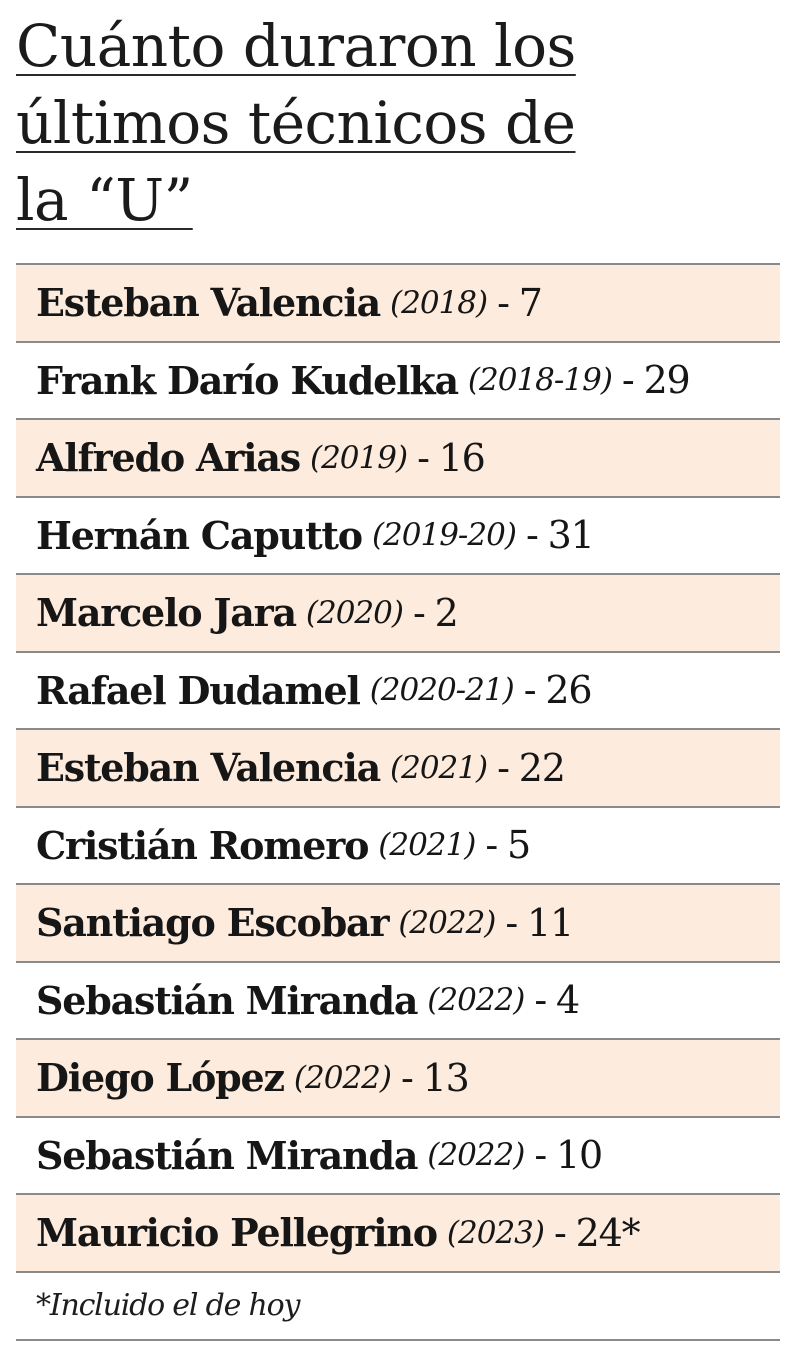 The height and width of the screenshot is (1351, 800). What do you see at coordinates (495, 1232) in the screenshot?
I see `coach-years: (2023)` at bounding box center [495, 1232].